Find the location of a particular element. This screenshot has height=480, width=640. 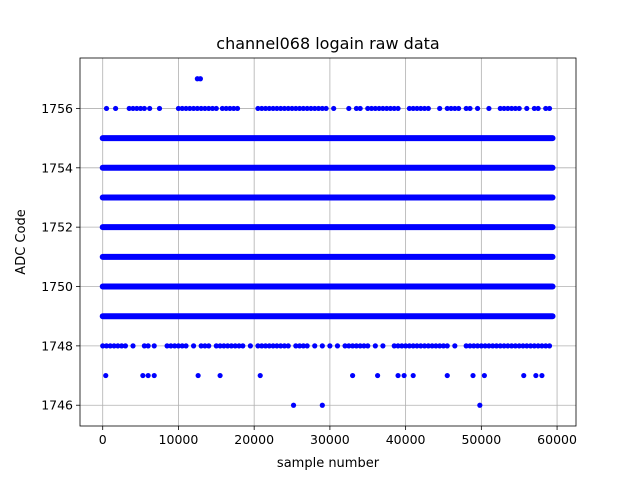

y-tick-label: 1748 is located at coordinates (57, 345).